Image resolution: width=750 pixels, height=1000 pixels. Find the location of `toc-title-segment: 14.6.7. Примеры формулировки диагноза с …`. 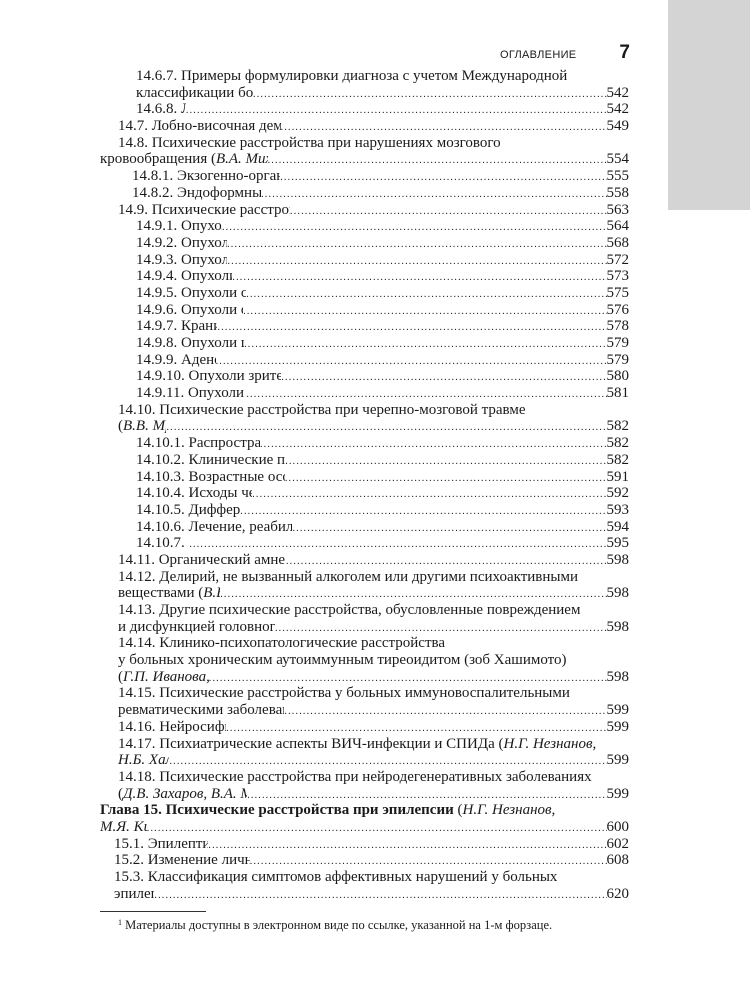

toc-title-segment: 14.6.7. Примеры формулировки диагноза с … is located at coordinates (352, 76).